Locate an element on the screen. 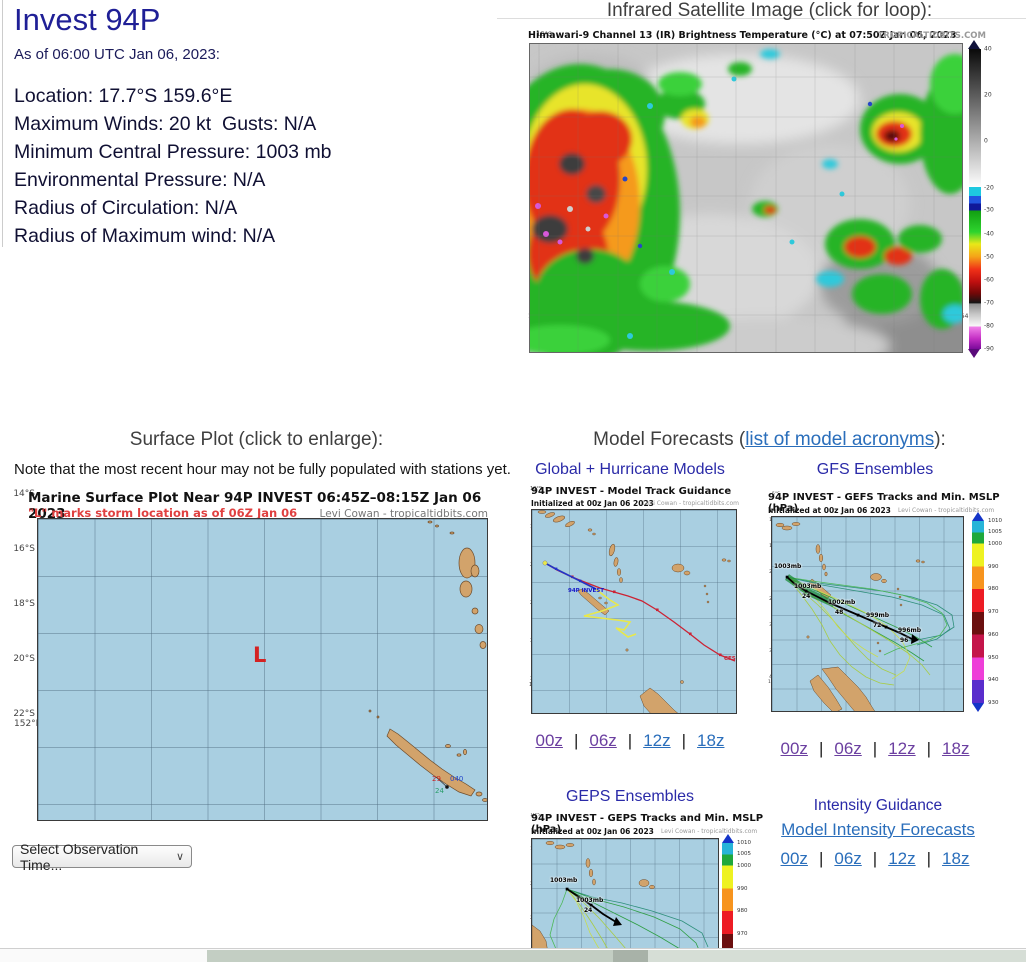 The height and width of the screenshot is (962, 1026). colorbar-tick-label: 40 is located at coordinates (988, 49).